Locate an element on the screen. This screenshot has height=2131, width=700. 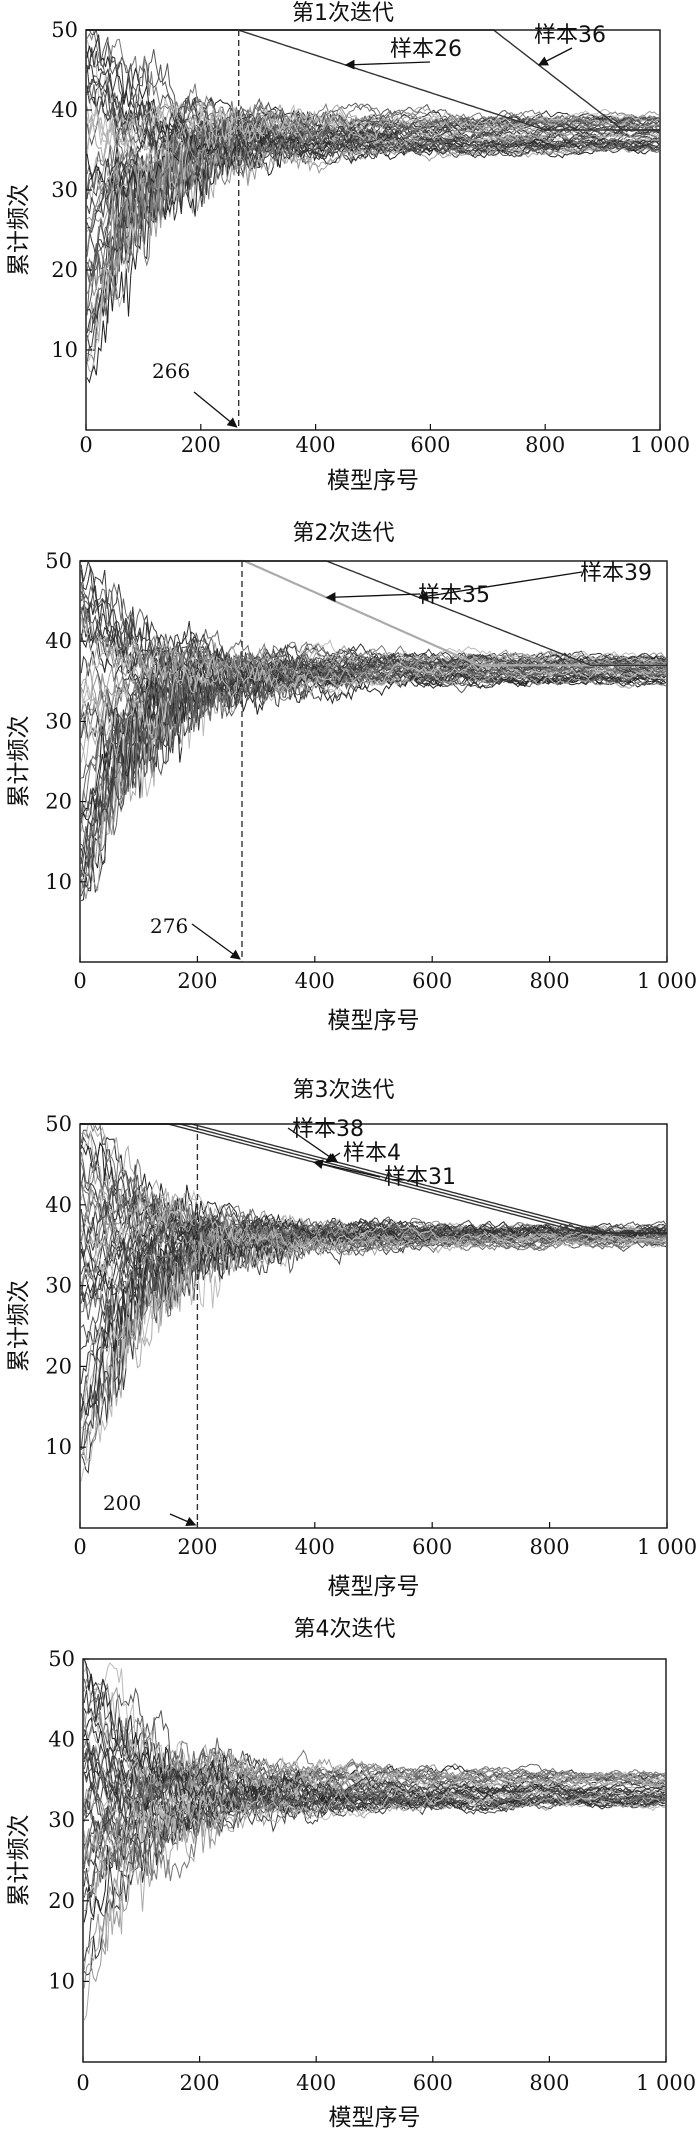
threshold-label: 276 is located at coordinates (169, 926).